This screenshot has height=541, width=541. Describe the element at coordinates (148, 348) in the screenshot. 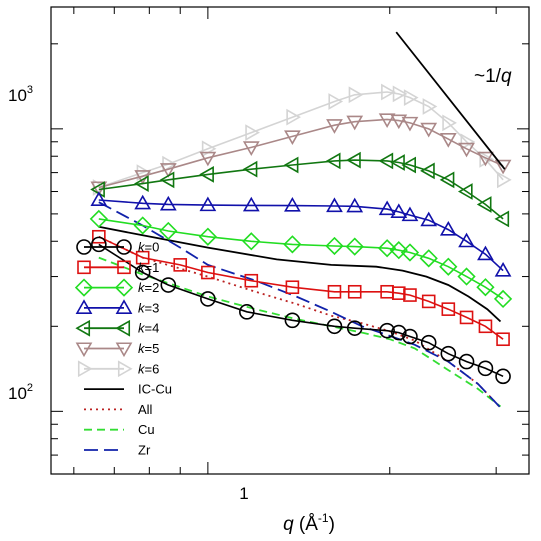

I see `legend-label: k=5` at that location.